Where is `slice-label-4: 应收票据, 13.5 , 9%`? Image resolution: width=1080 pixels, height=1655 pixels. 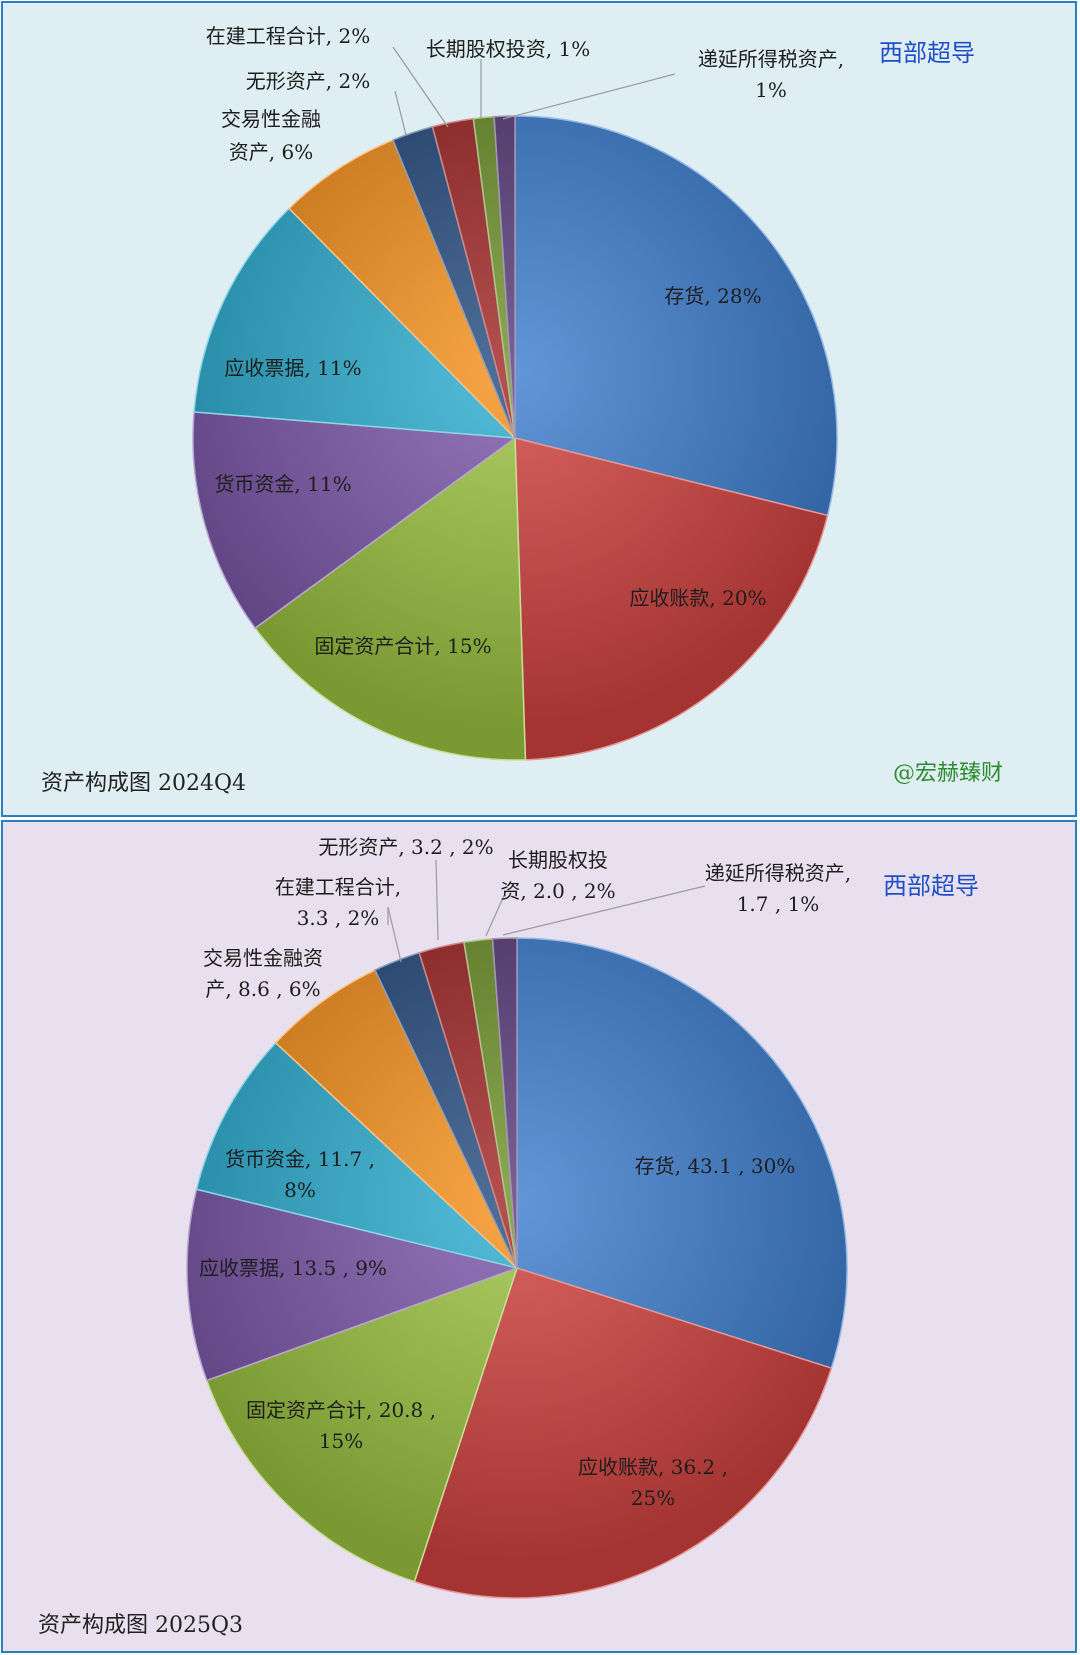 slice-label-4: 应收票据, 13.5 , 9% is located at coordinates (293, 1268).